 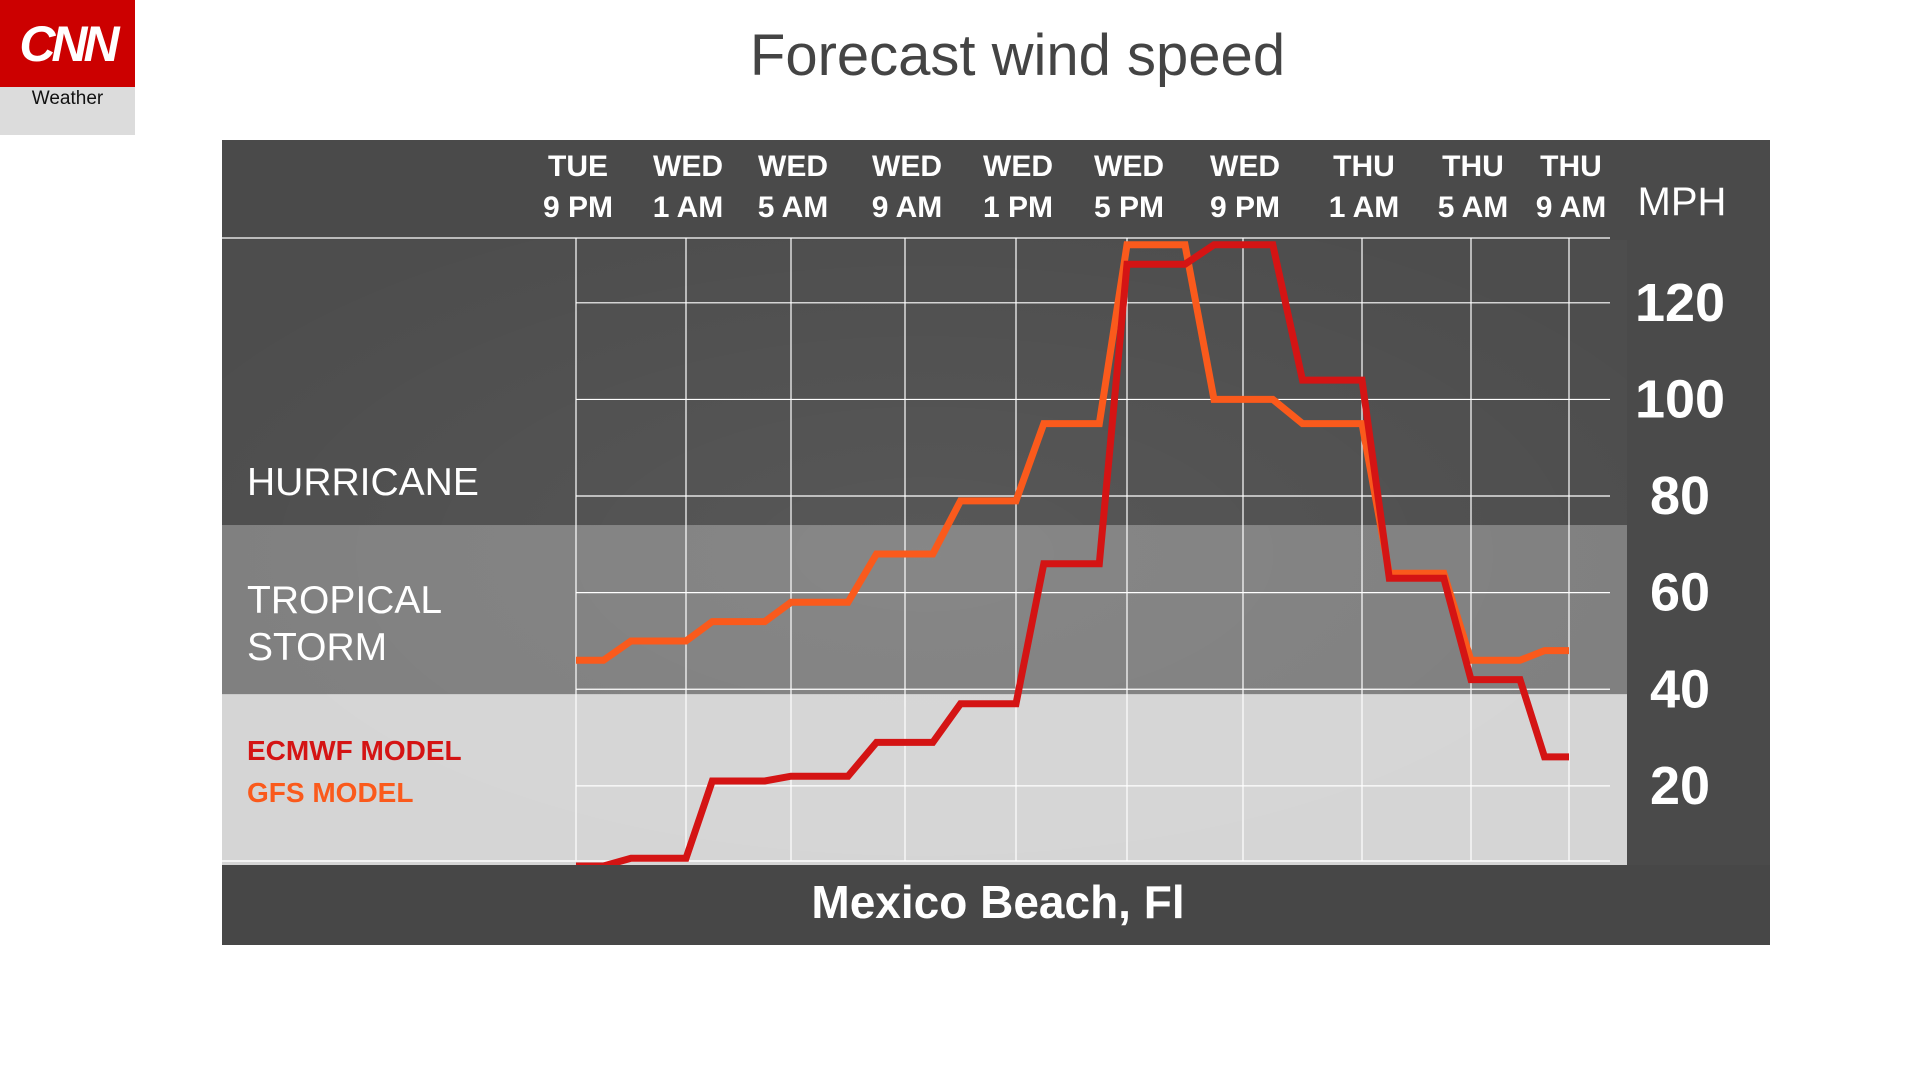 What do you see at coordinates (907, 207) in the screenshot?
I see `x-tick-time-3: 9 AM` at bounding box center [907, 207].